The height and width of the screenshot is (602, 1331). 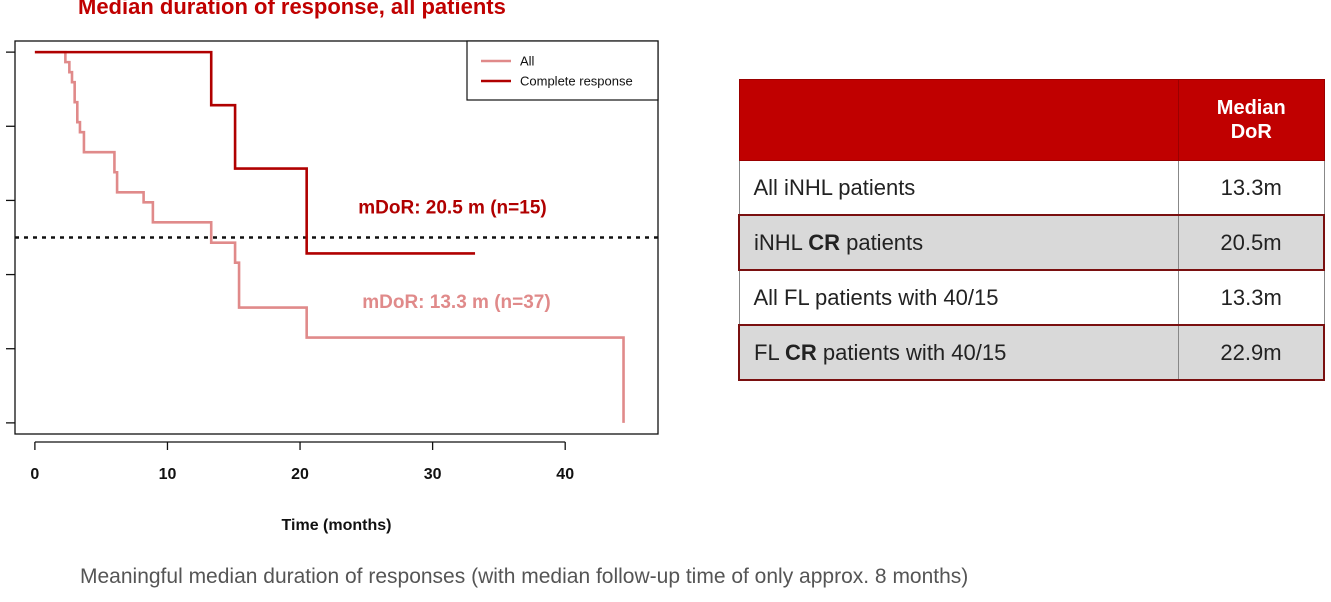 What do you see at coordinates (452, 207) in the screenshot?
I see `annotation-0: mDoR: 20.5 m (n=15)` at bounding box center [452, 207].